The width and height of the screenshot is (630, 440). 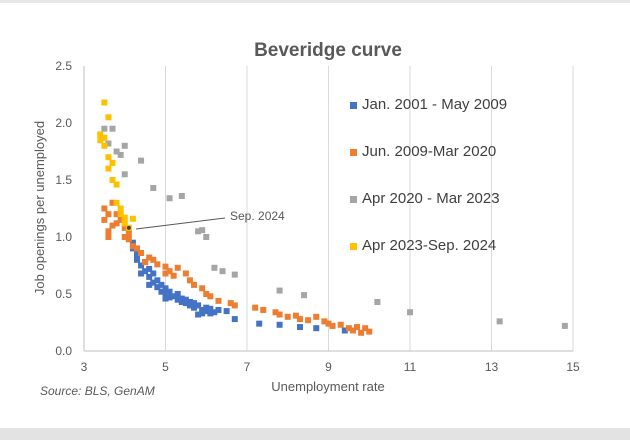 I want to click on y-tick-label: 1.0, so click(x=63, y=237).